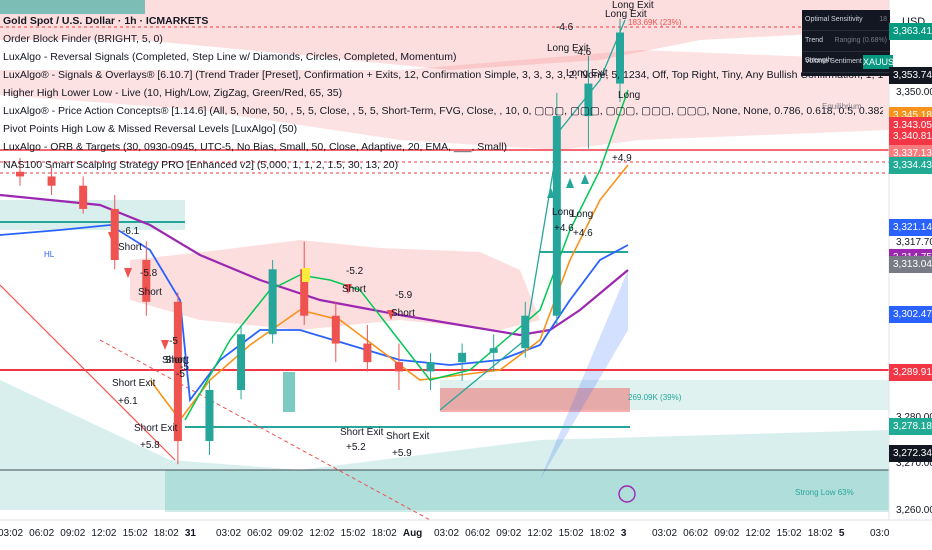  Describe the element at coordinates (818, 50) in the screenshot. I see `dashboard-label: Trend Strength` at that location.